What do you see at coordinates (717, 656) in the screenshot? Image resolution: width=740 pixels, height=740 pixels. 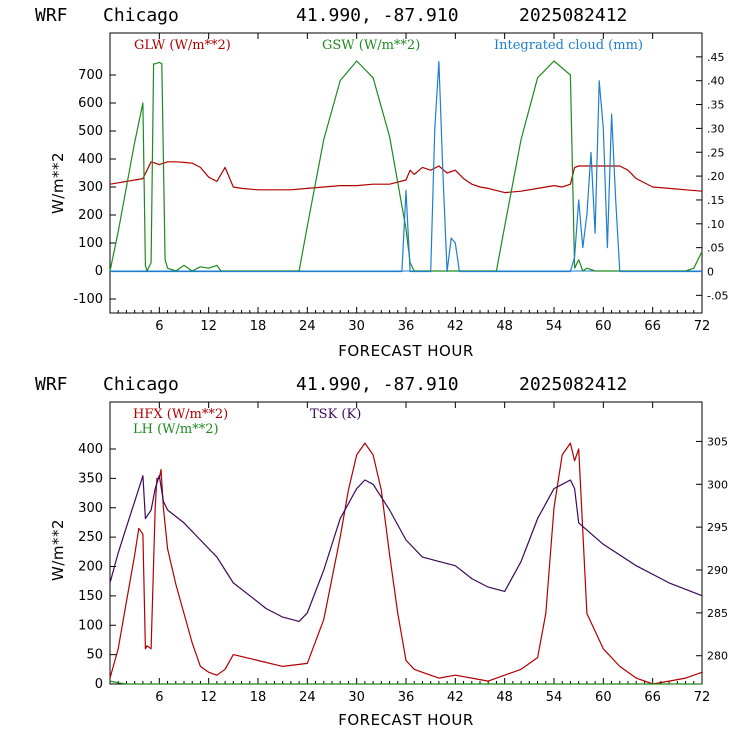 I see `y2-tick-label: 280` at bounding box center [717, 656].